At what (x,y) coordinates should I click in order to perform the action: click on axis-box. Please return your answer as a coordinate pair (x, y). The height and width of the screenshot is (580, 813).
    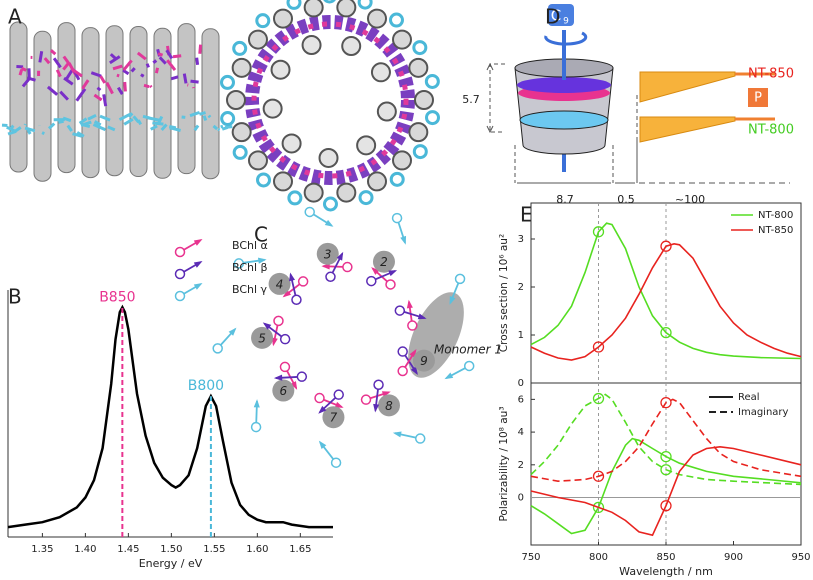
    Looking at the image, I should click on (561, 15).